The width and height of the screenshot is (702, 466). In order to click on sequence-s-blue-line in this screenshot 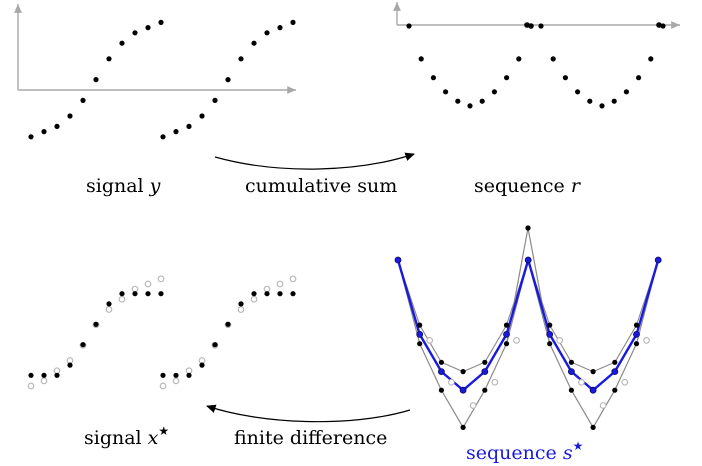, I will do `click(528, 325)`.